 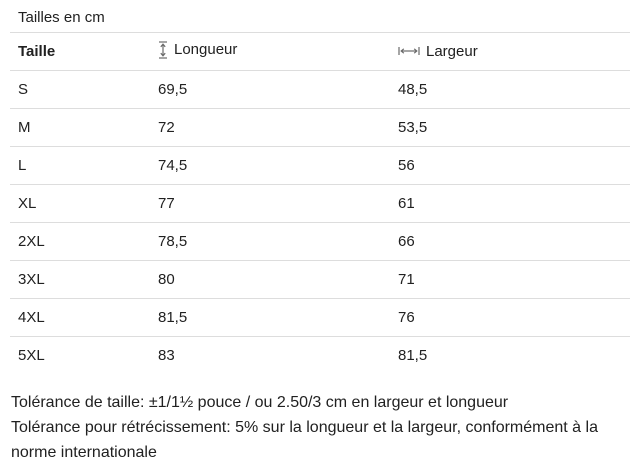 What do you see at coordinates (409, 51) in the screenshot?
I see `horizontal-measure-icon` at bounding box center [409, 51].